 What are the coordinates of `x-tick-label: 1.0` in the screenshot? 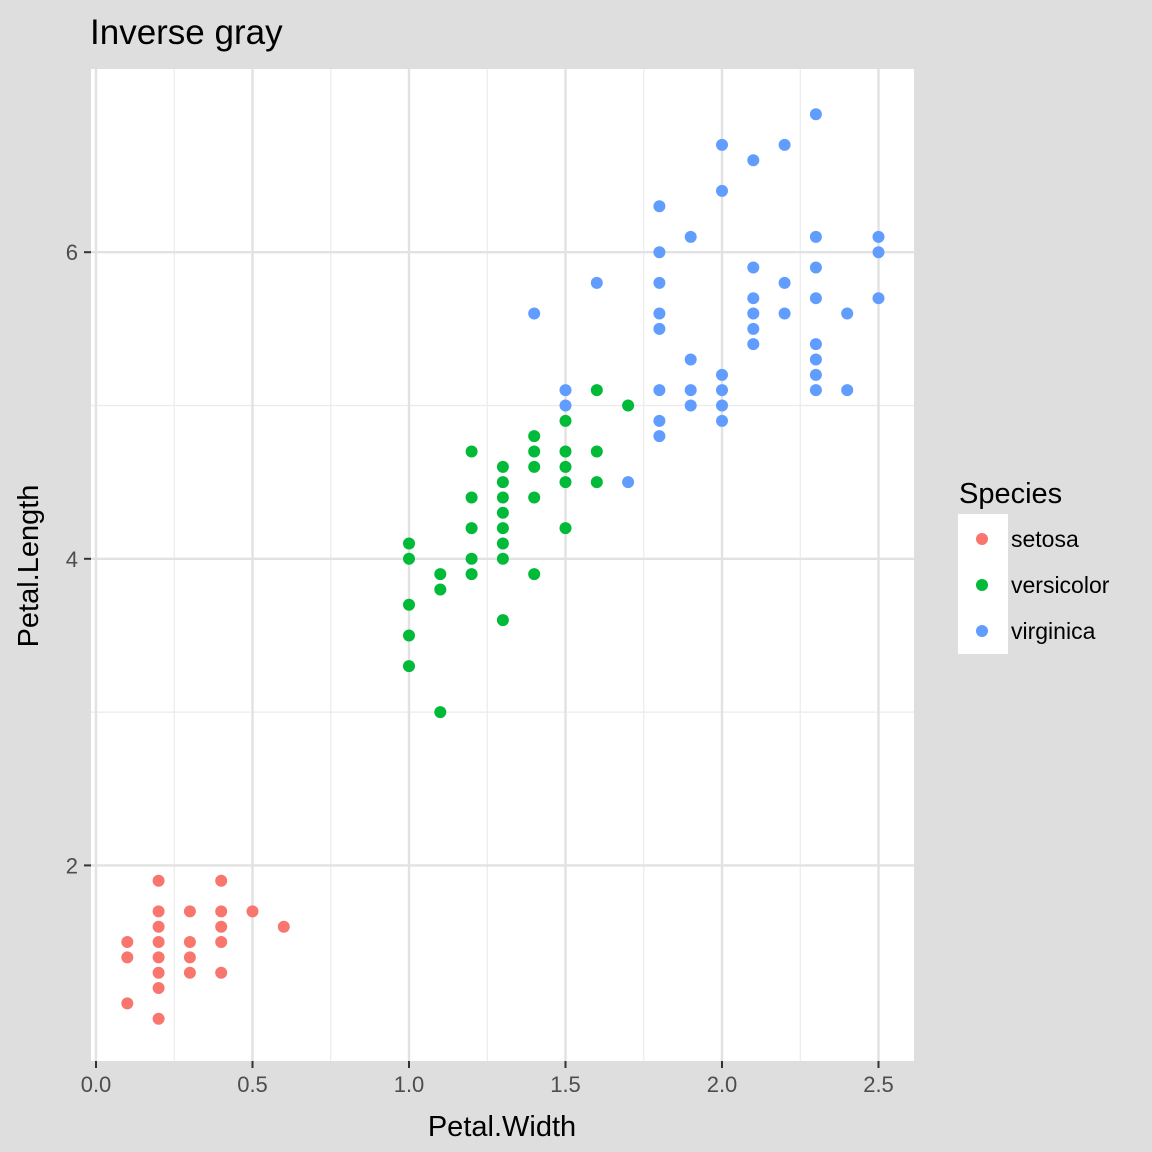 It's located at (409, 1084).